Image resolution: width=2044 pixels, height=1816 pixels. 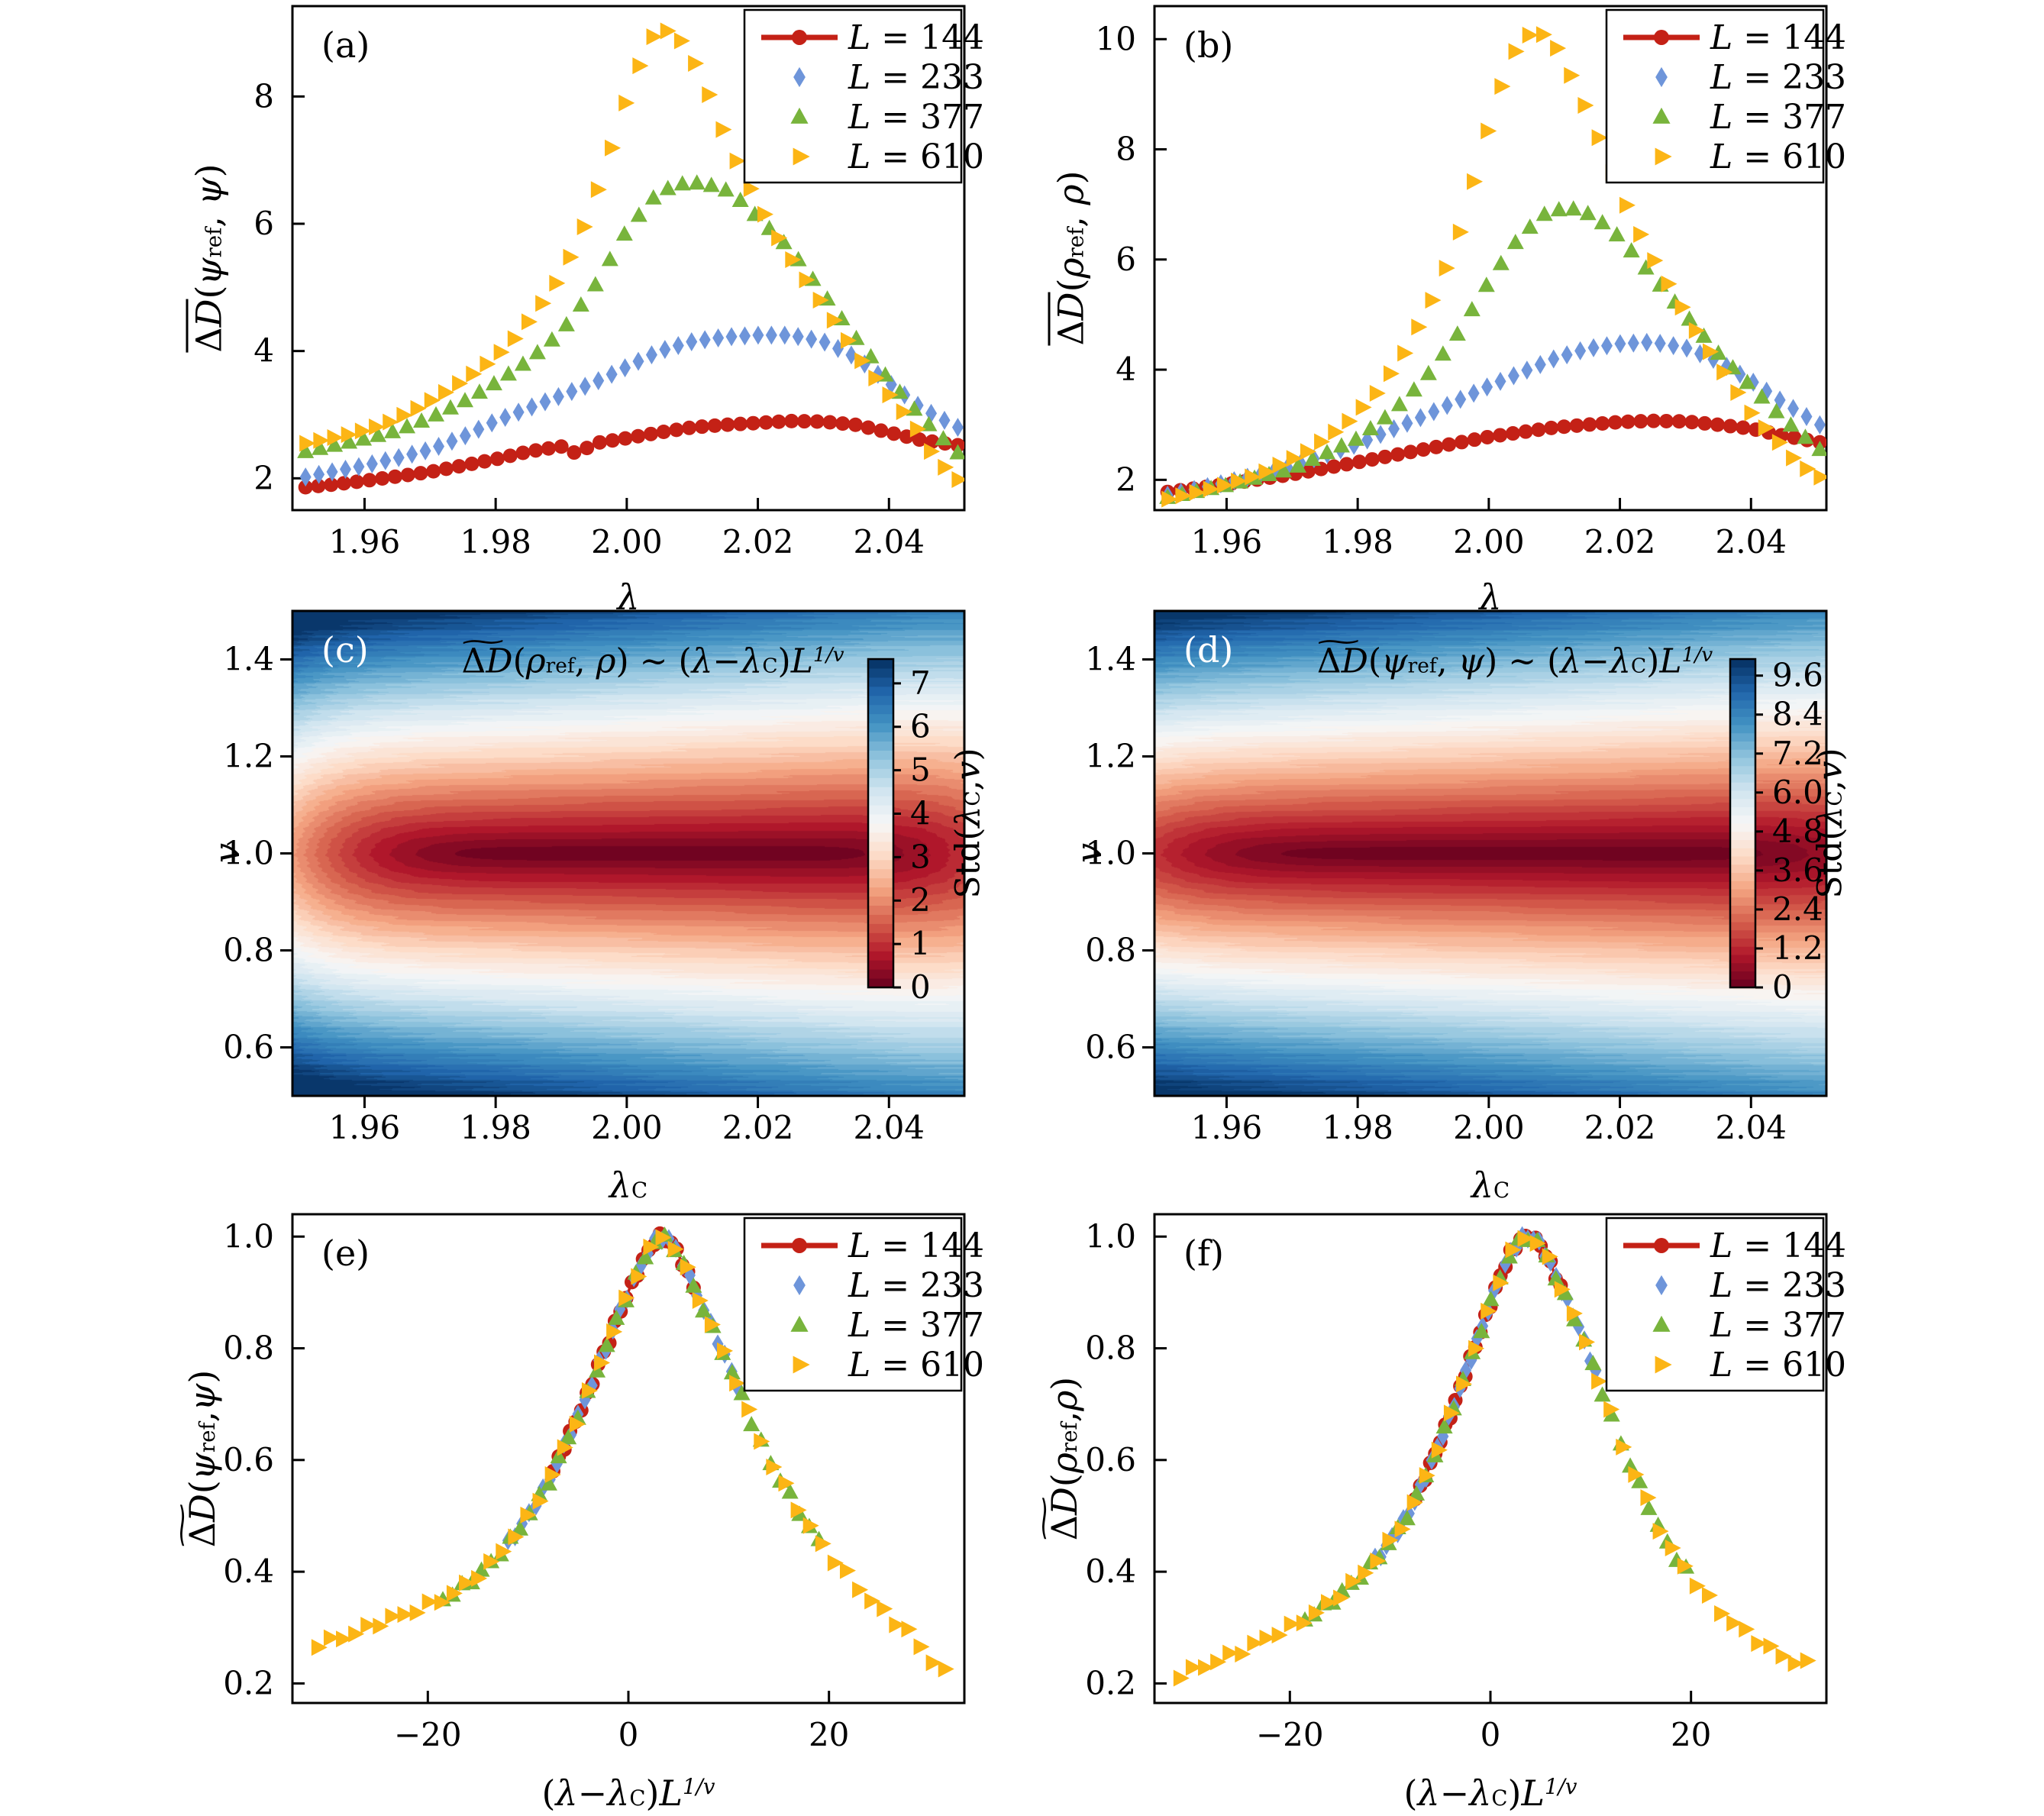 I want to click on y-axis-label-e: ∼ ΔD(ψref,ψ), so click(x=194, y=1461).